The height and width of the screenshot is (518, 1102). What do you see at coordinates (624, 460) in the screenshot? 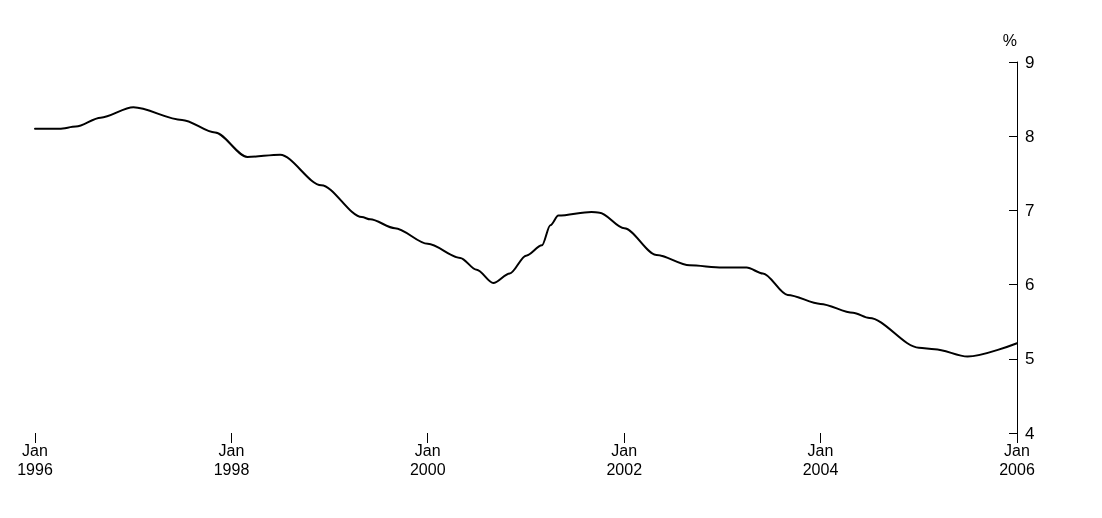
I see `x-tick-label: Jan 2002` at bounding box center [624, 460].